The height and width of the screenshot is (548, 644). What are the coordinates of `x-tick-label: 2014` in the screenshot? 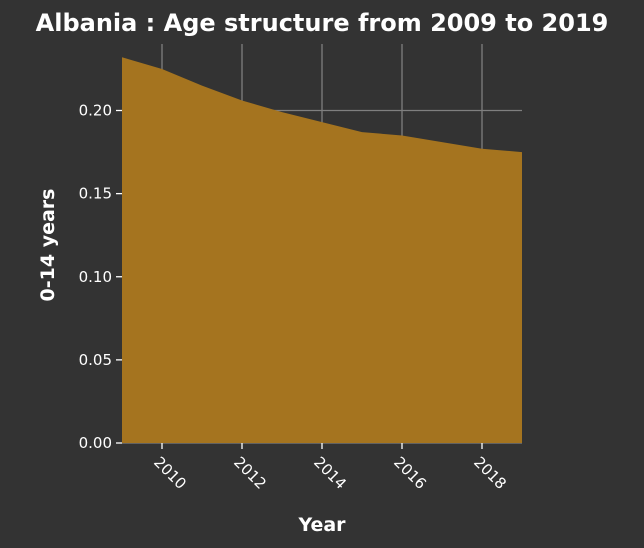 It's located at (330, 473).